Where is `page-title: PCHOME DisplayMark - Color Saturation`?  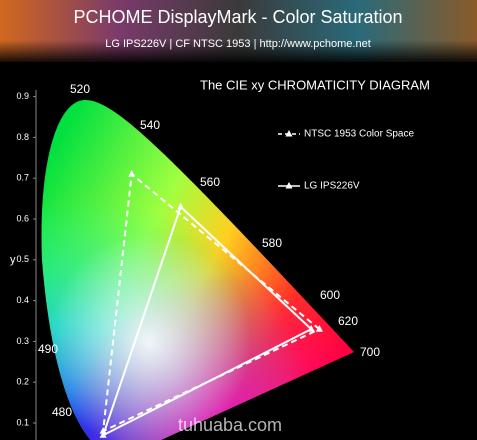 page-title: PCHOME DisplayMark - Color Saturation is located at coordinates (237, 17).